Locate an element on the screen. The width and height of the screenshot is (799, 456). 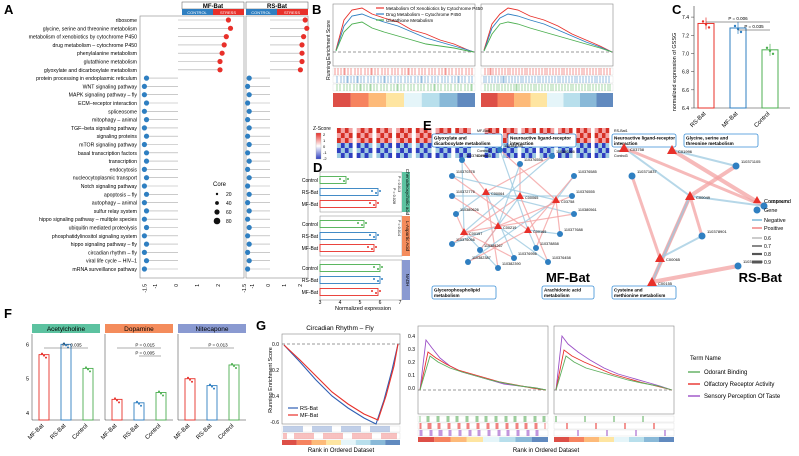
panel-a-mf-frame is located at coordinates (192, 147).